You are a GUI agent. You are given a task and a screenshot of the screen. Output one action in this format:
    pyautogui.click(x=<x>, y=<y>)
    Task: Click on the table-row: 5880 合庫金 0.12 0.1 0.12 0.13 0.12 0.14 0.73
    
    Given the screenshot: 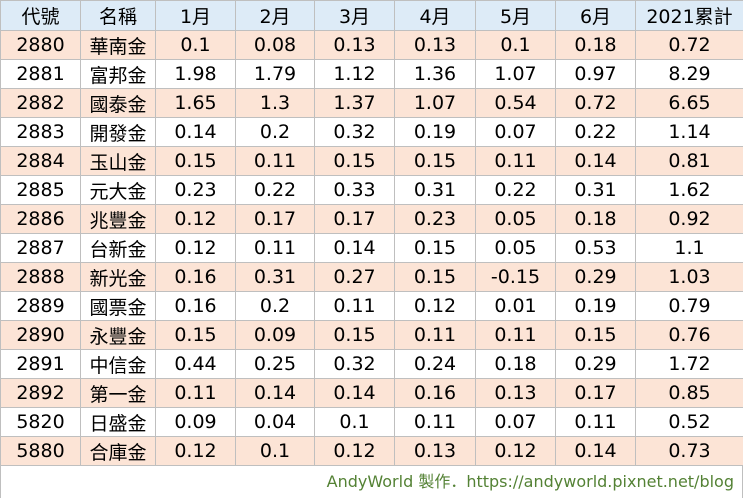 What is the action you would take?
    pyautogui.click(x=371, y=451)
    